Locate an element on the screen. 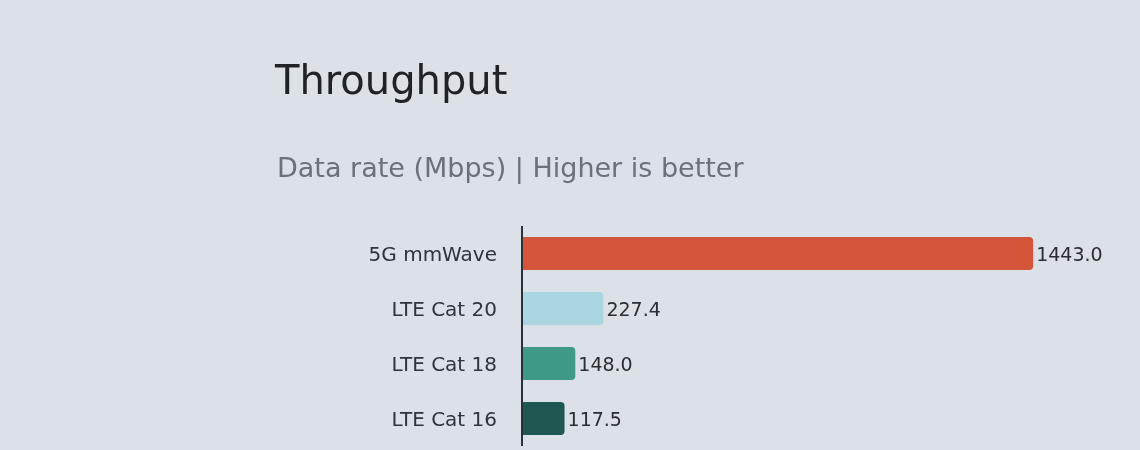  data-label: 1443.0 is located at coordinates (1069, 253).